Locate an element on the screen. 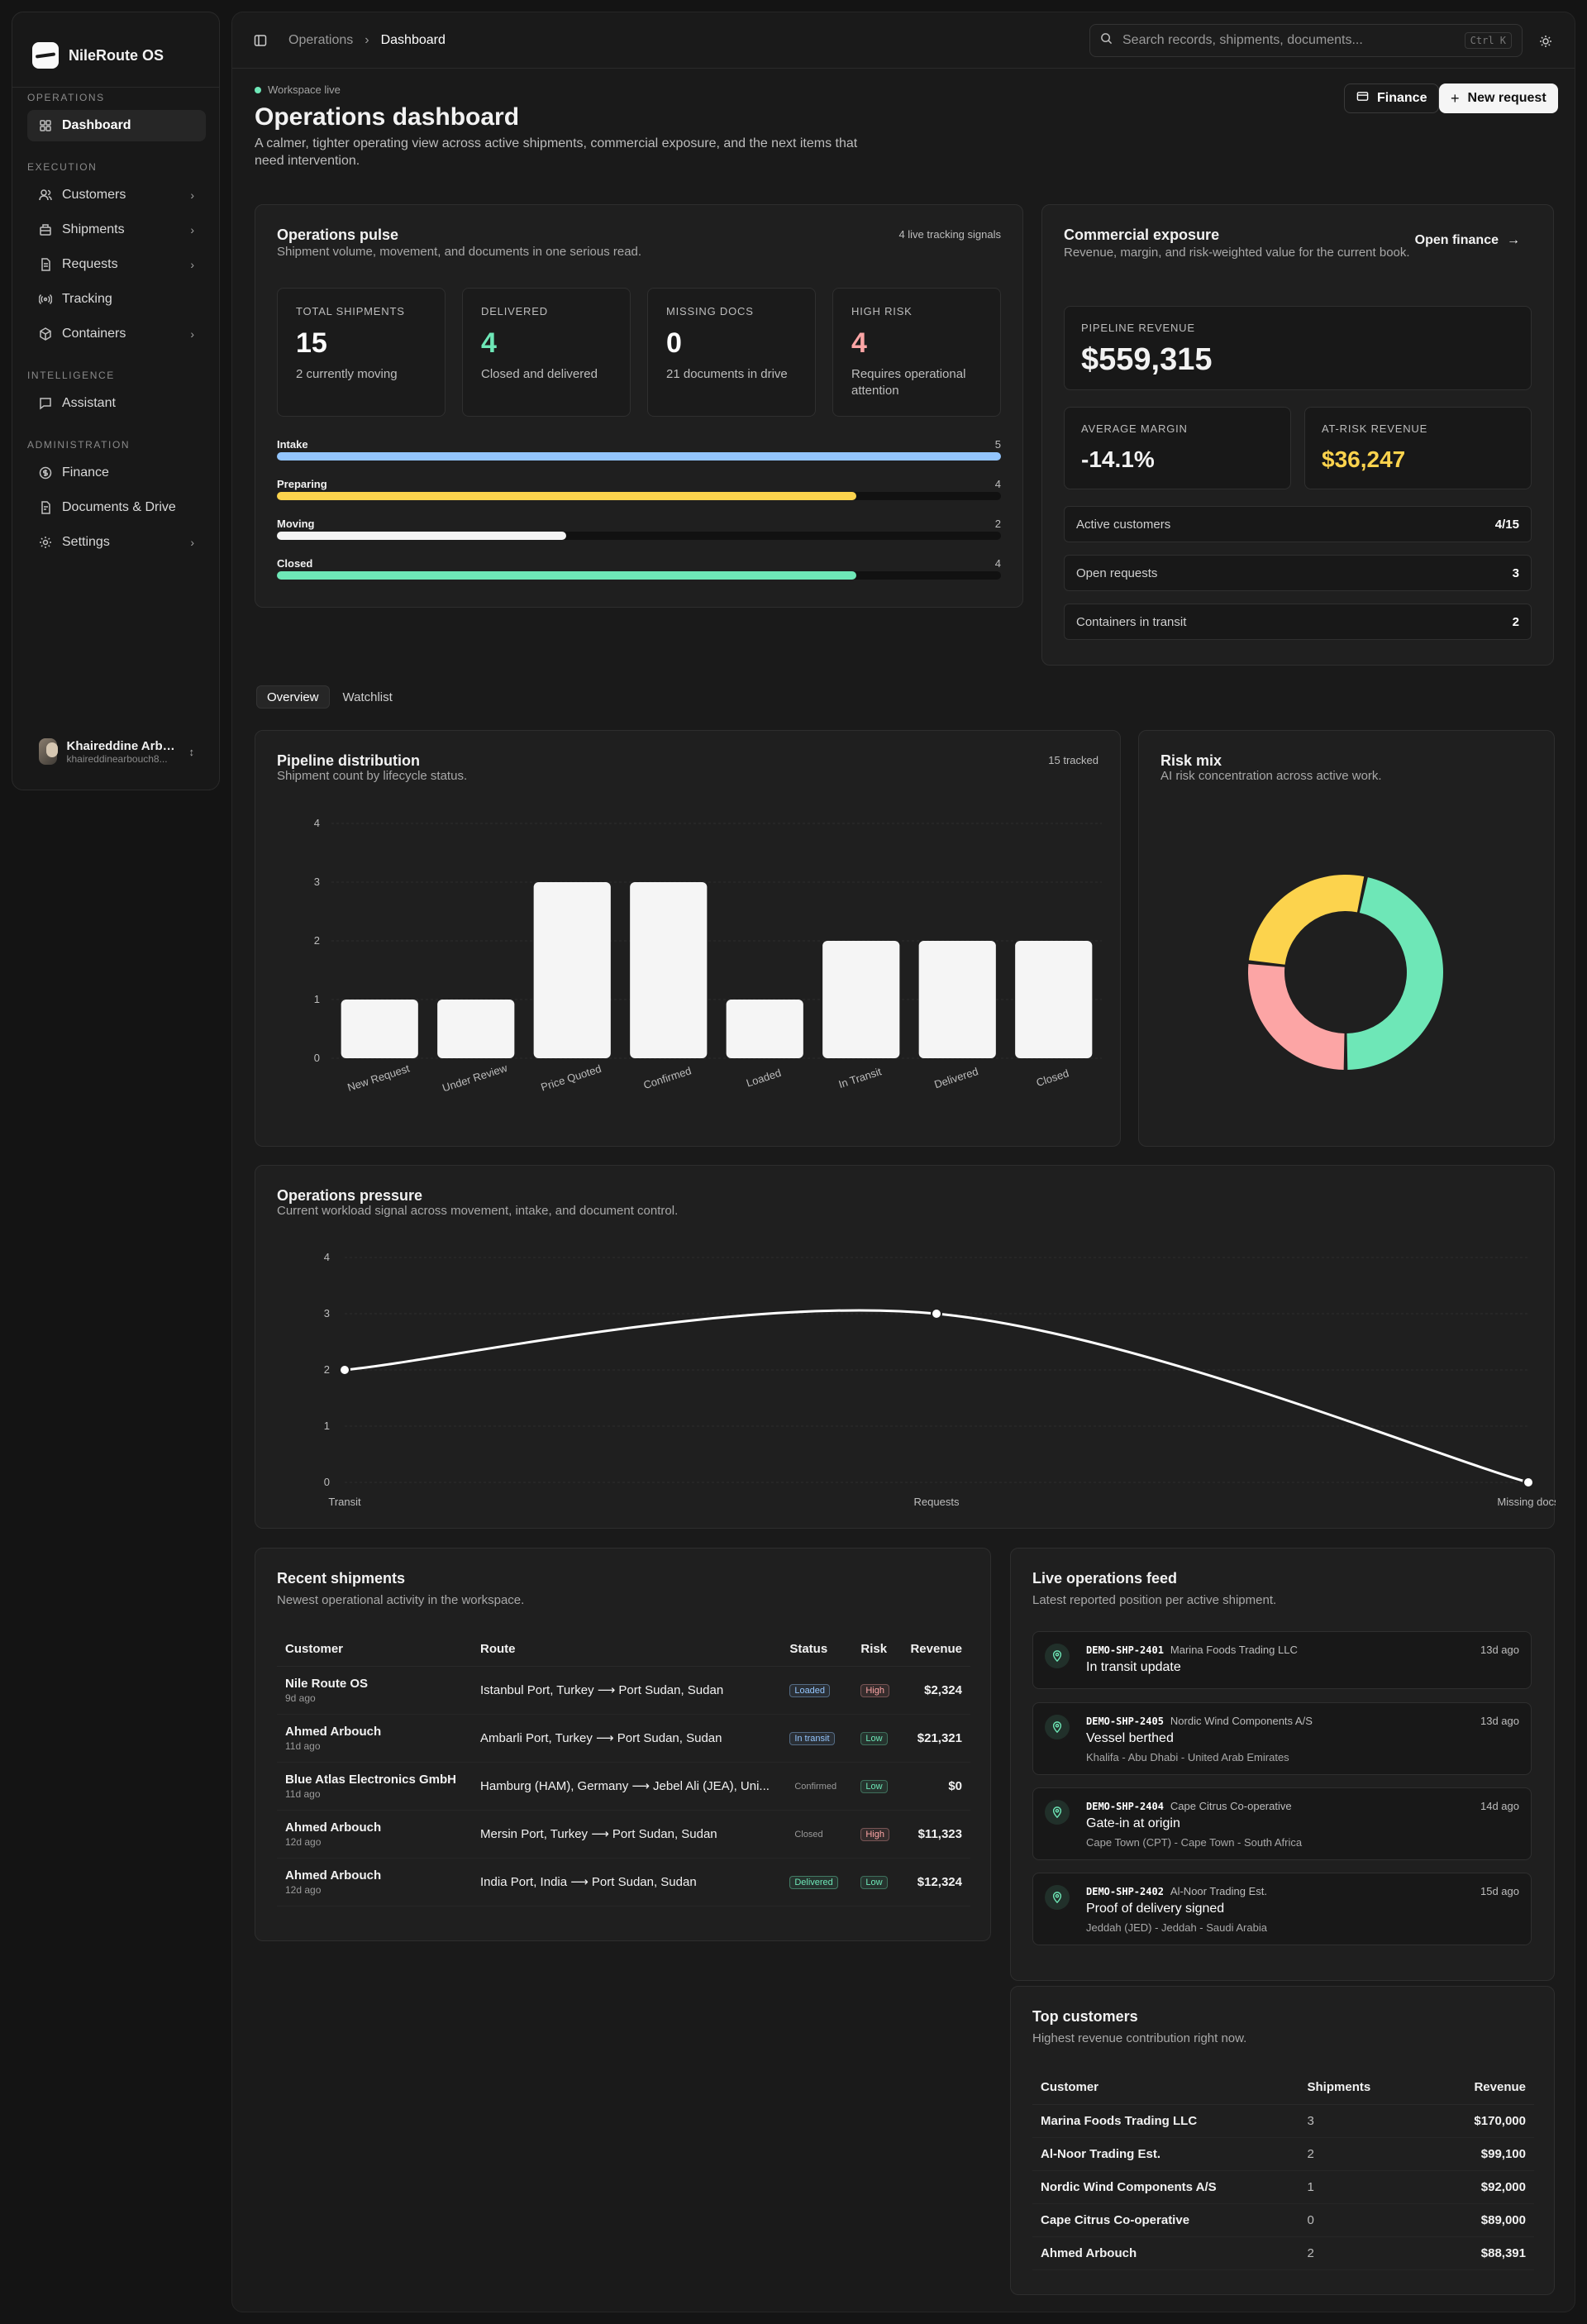  table-row: Ahmed Arbouch 2 $88,391 is located at coordinates (1283, 2253).